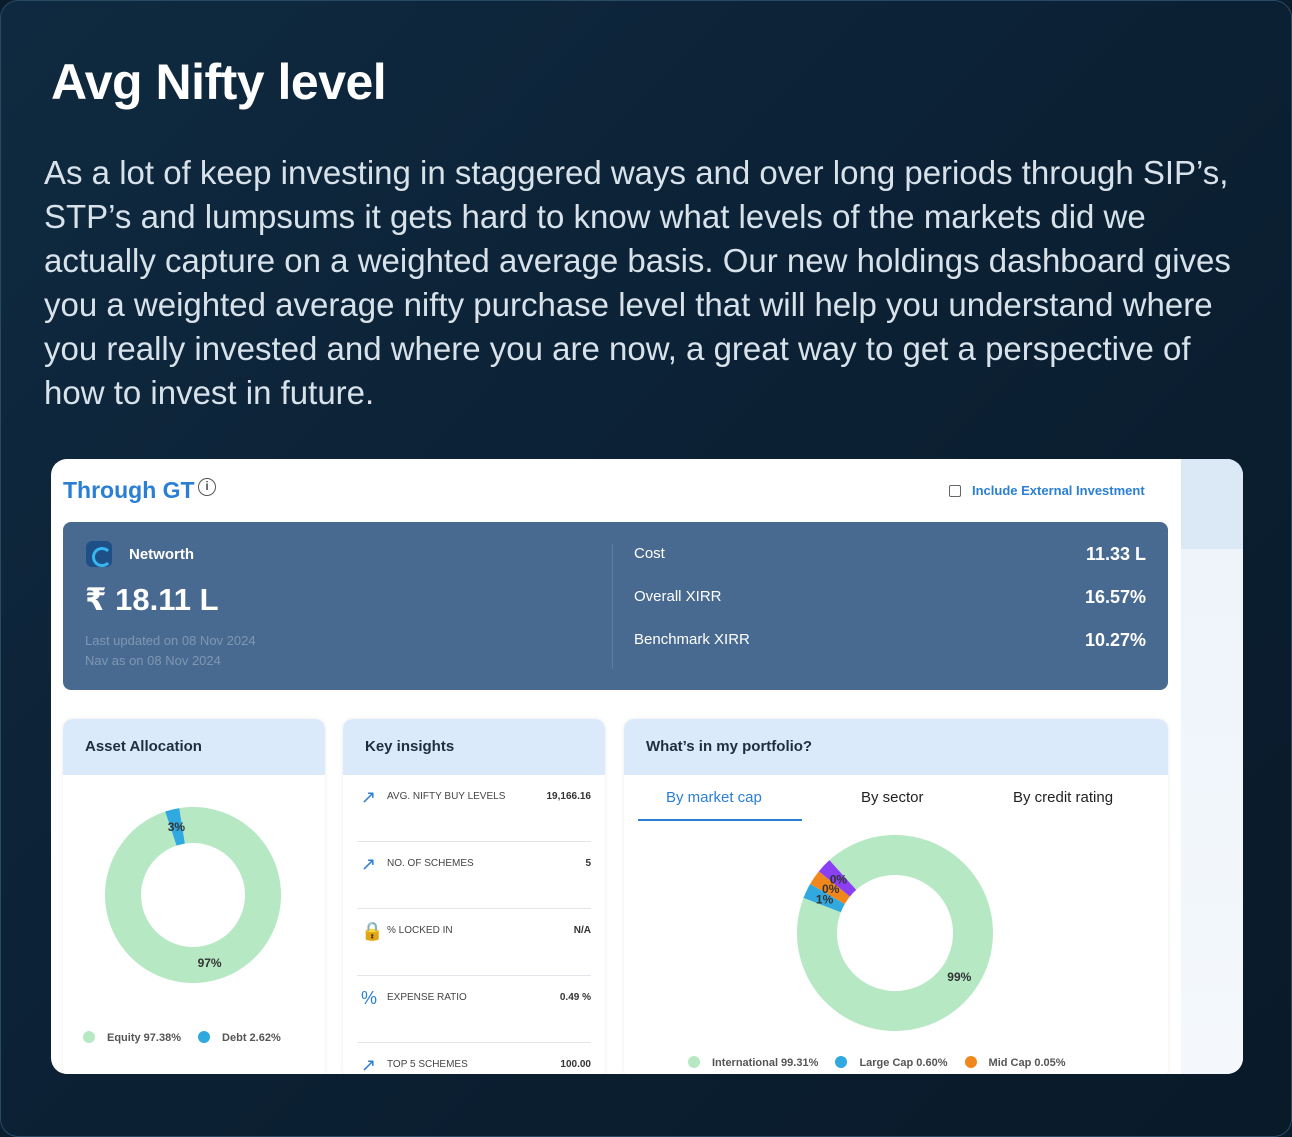 This screenshot has height=1137, width=1292. I want to click on insight-label: AVG. NIFTY BUY LEVELS, so click(446, 796).